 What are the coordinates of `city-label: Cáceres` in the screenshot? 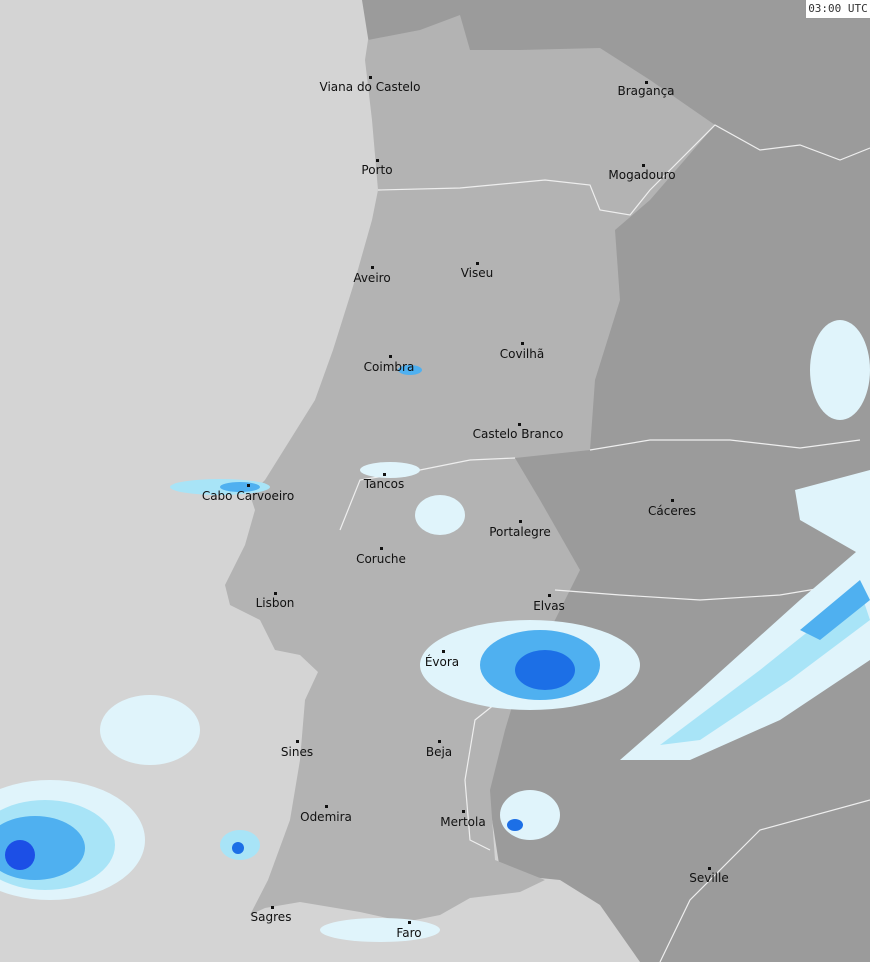 It's located at (672, 511).